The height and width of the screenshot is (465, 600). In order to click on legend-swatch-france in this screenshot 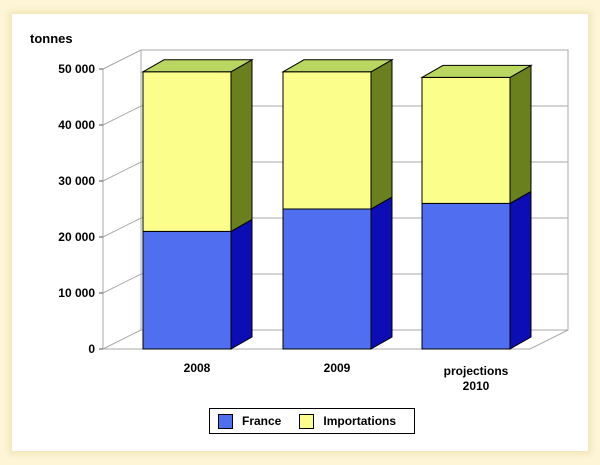, I will do `click(225, 421)`.